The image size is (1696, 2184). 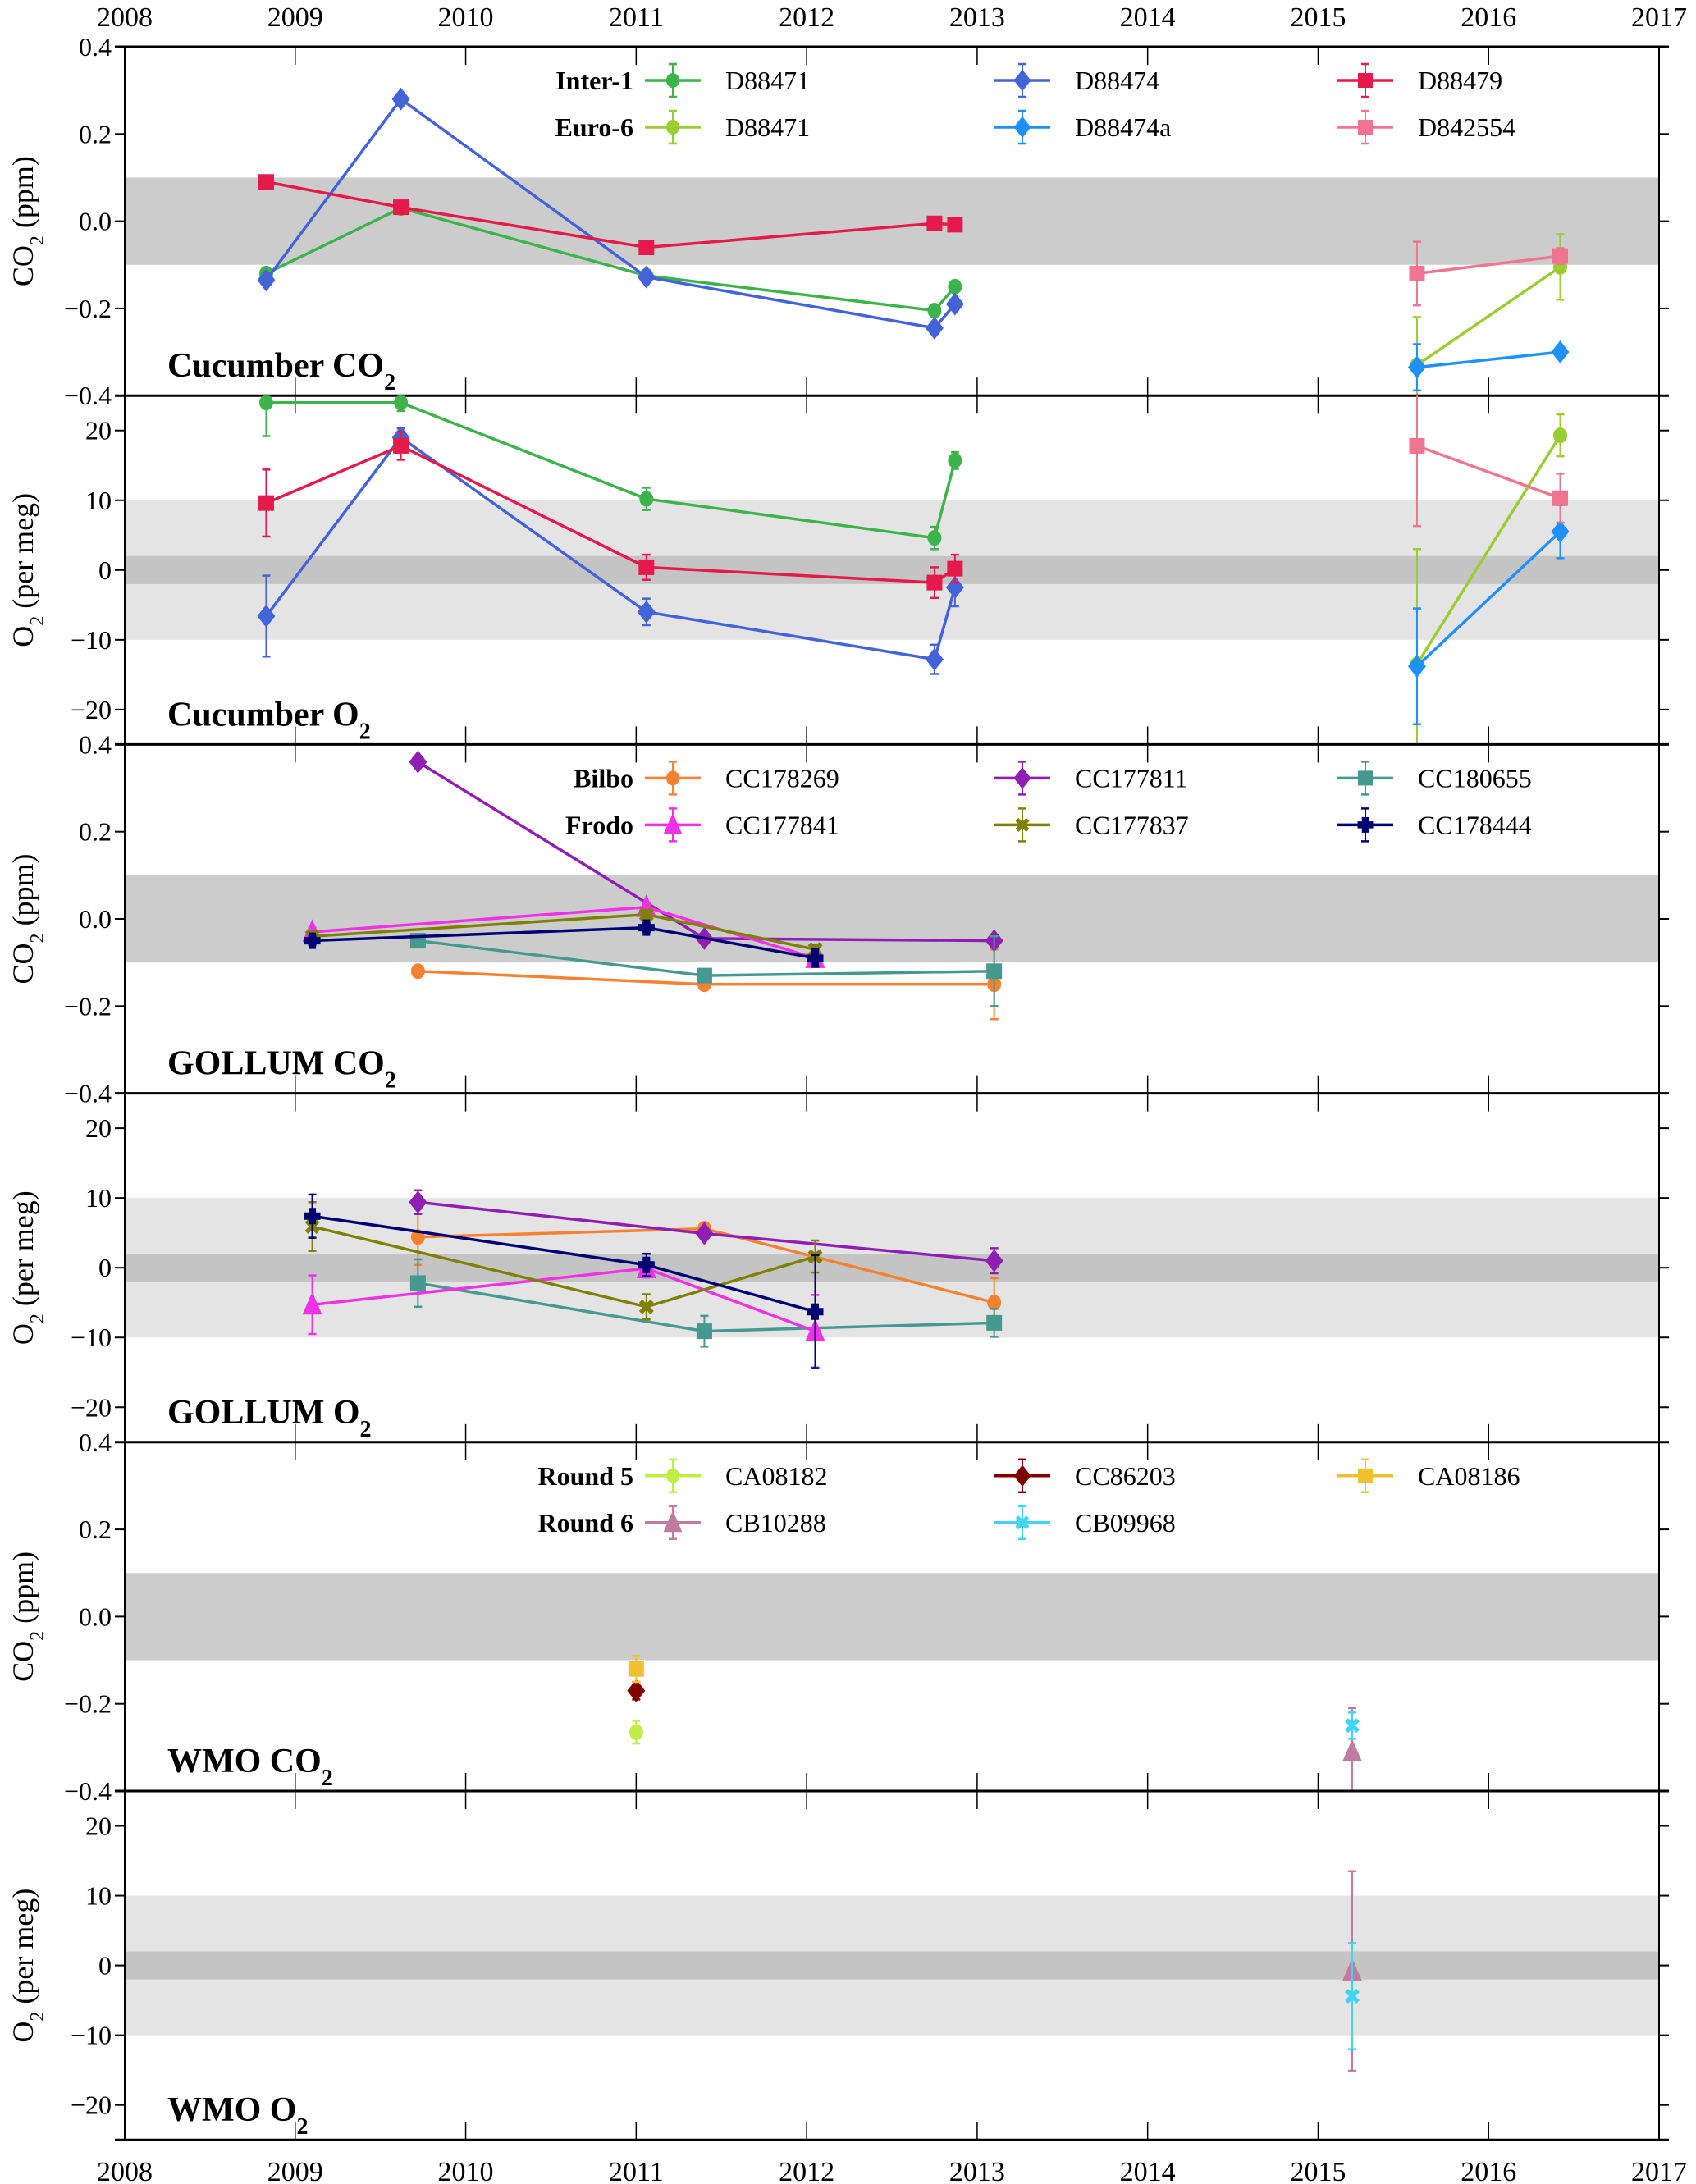 I want to click on x-tick-label-bottom: 2013, so click(x=977, y=2170).